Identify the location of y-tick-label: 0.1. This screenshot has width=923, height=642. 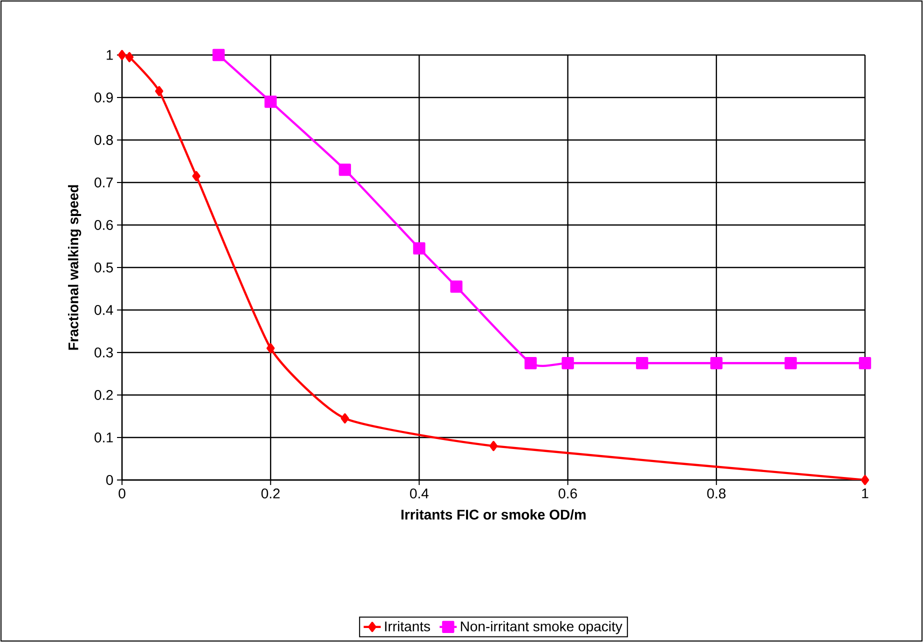
(103, 437).